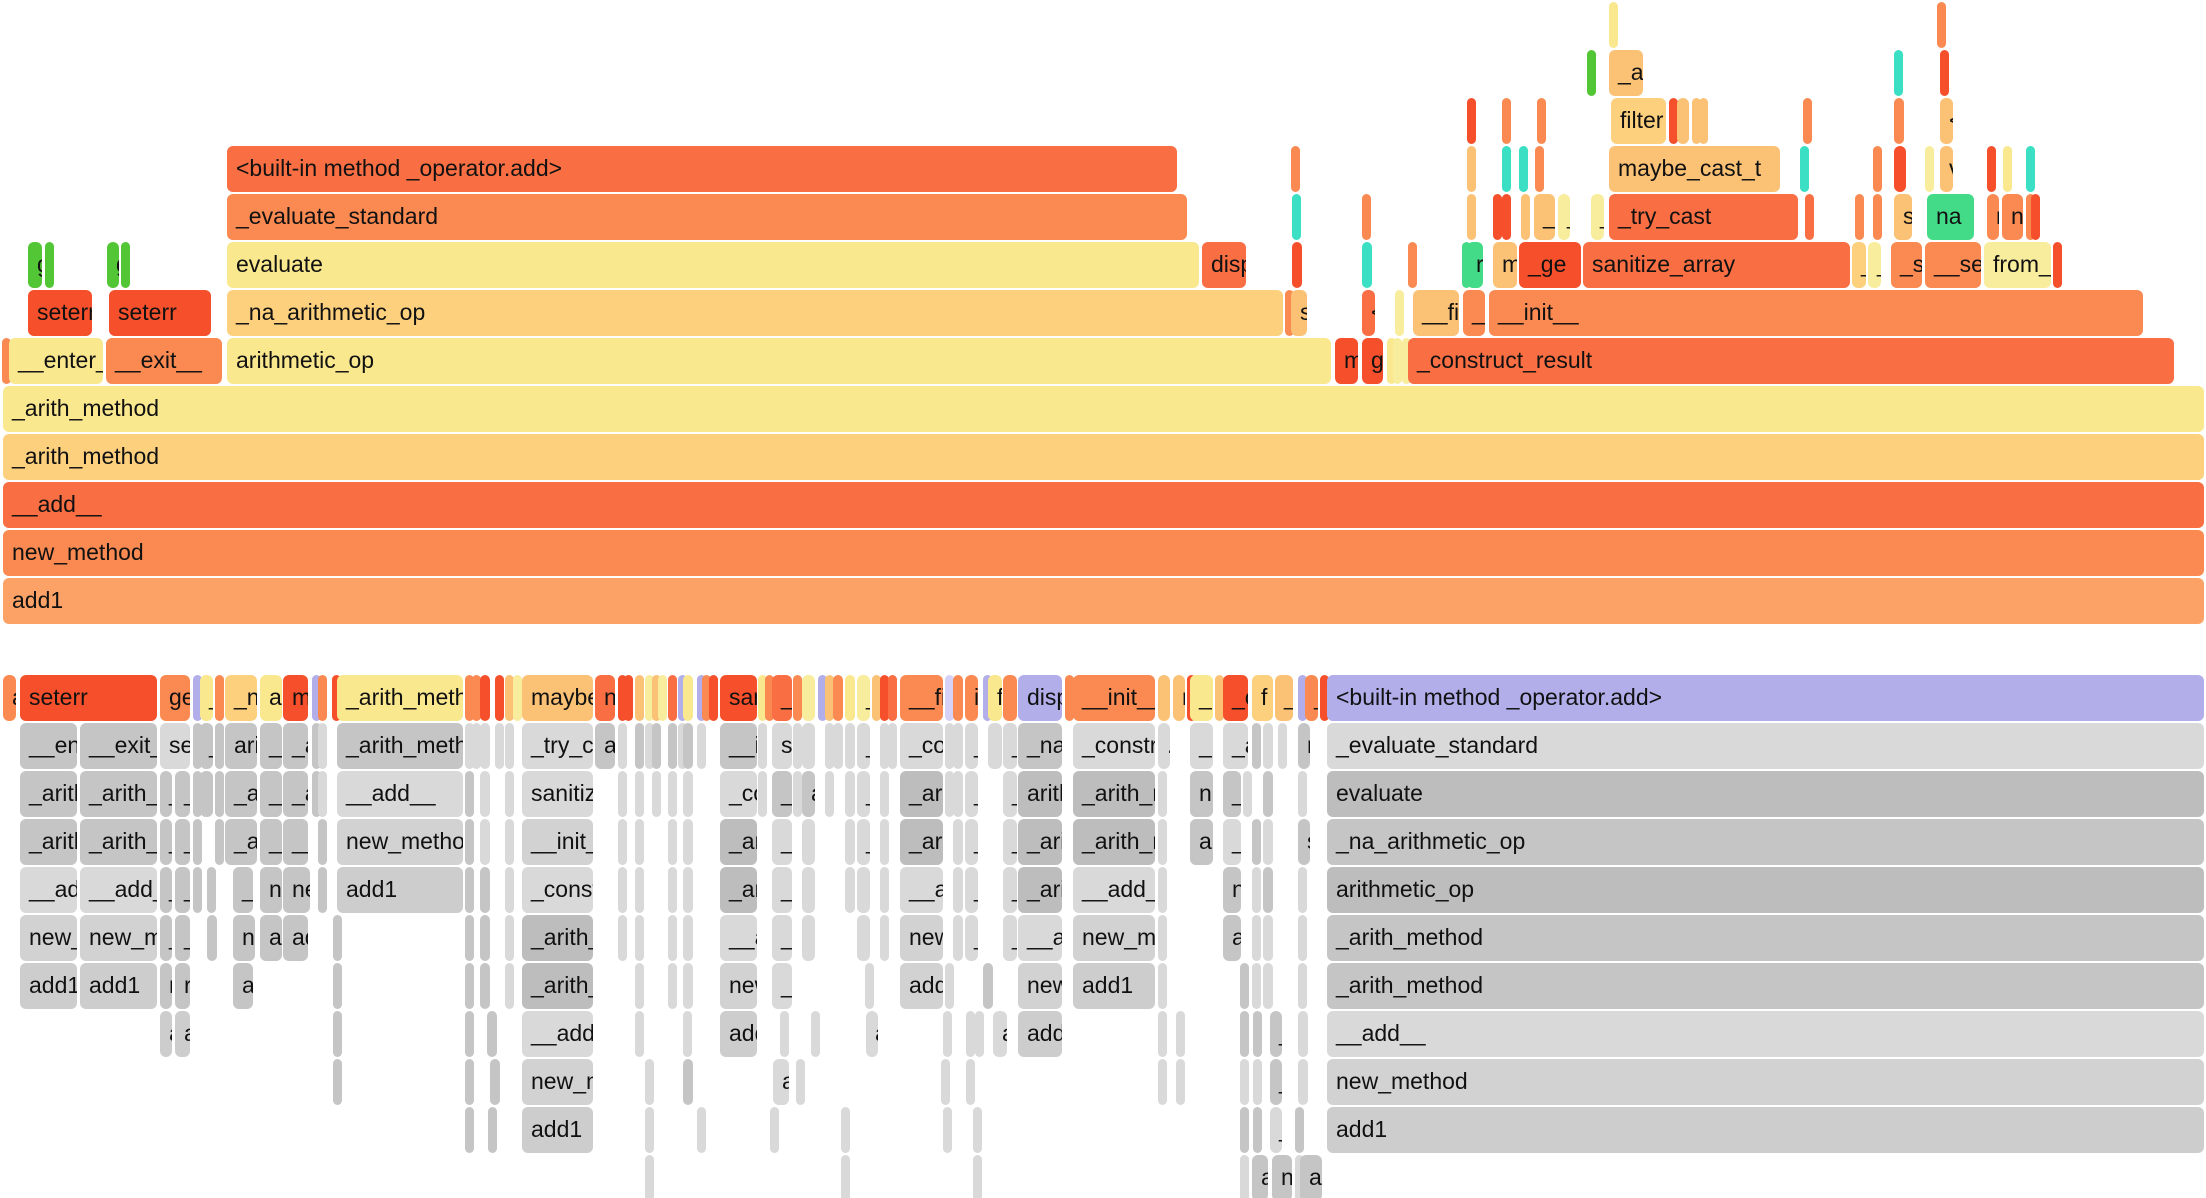 Image resolution: width=2206 pixels, height=1198 pixels. I want to click on flame-frame: _s, so click(1906, 265).